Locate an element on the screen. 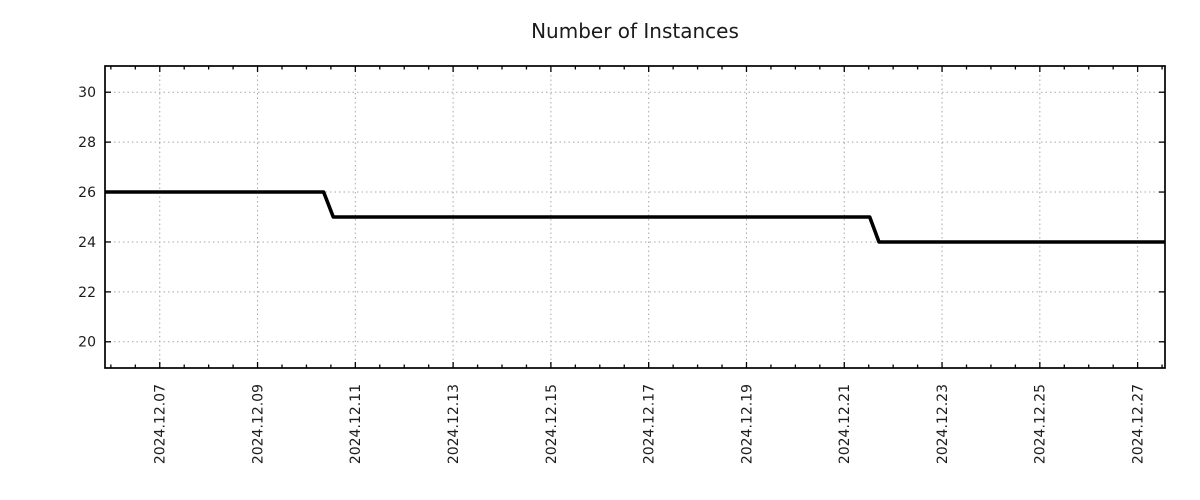 This screenshot has height=500, width=1200. x-tick-label-group: 2024.12.23 is located at coordinates (943, 424).